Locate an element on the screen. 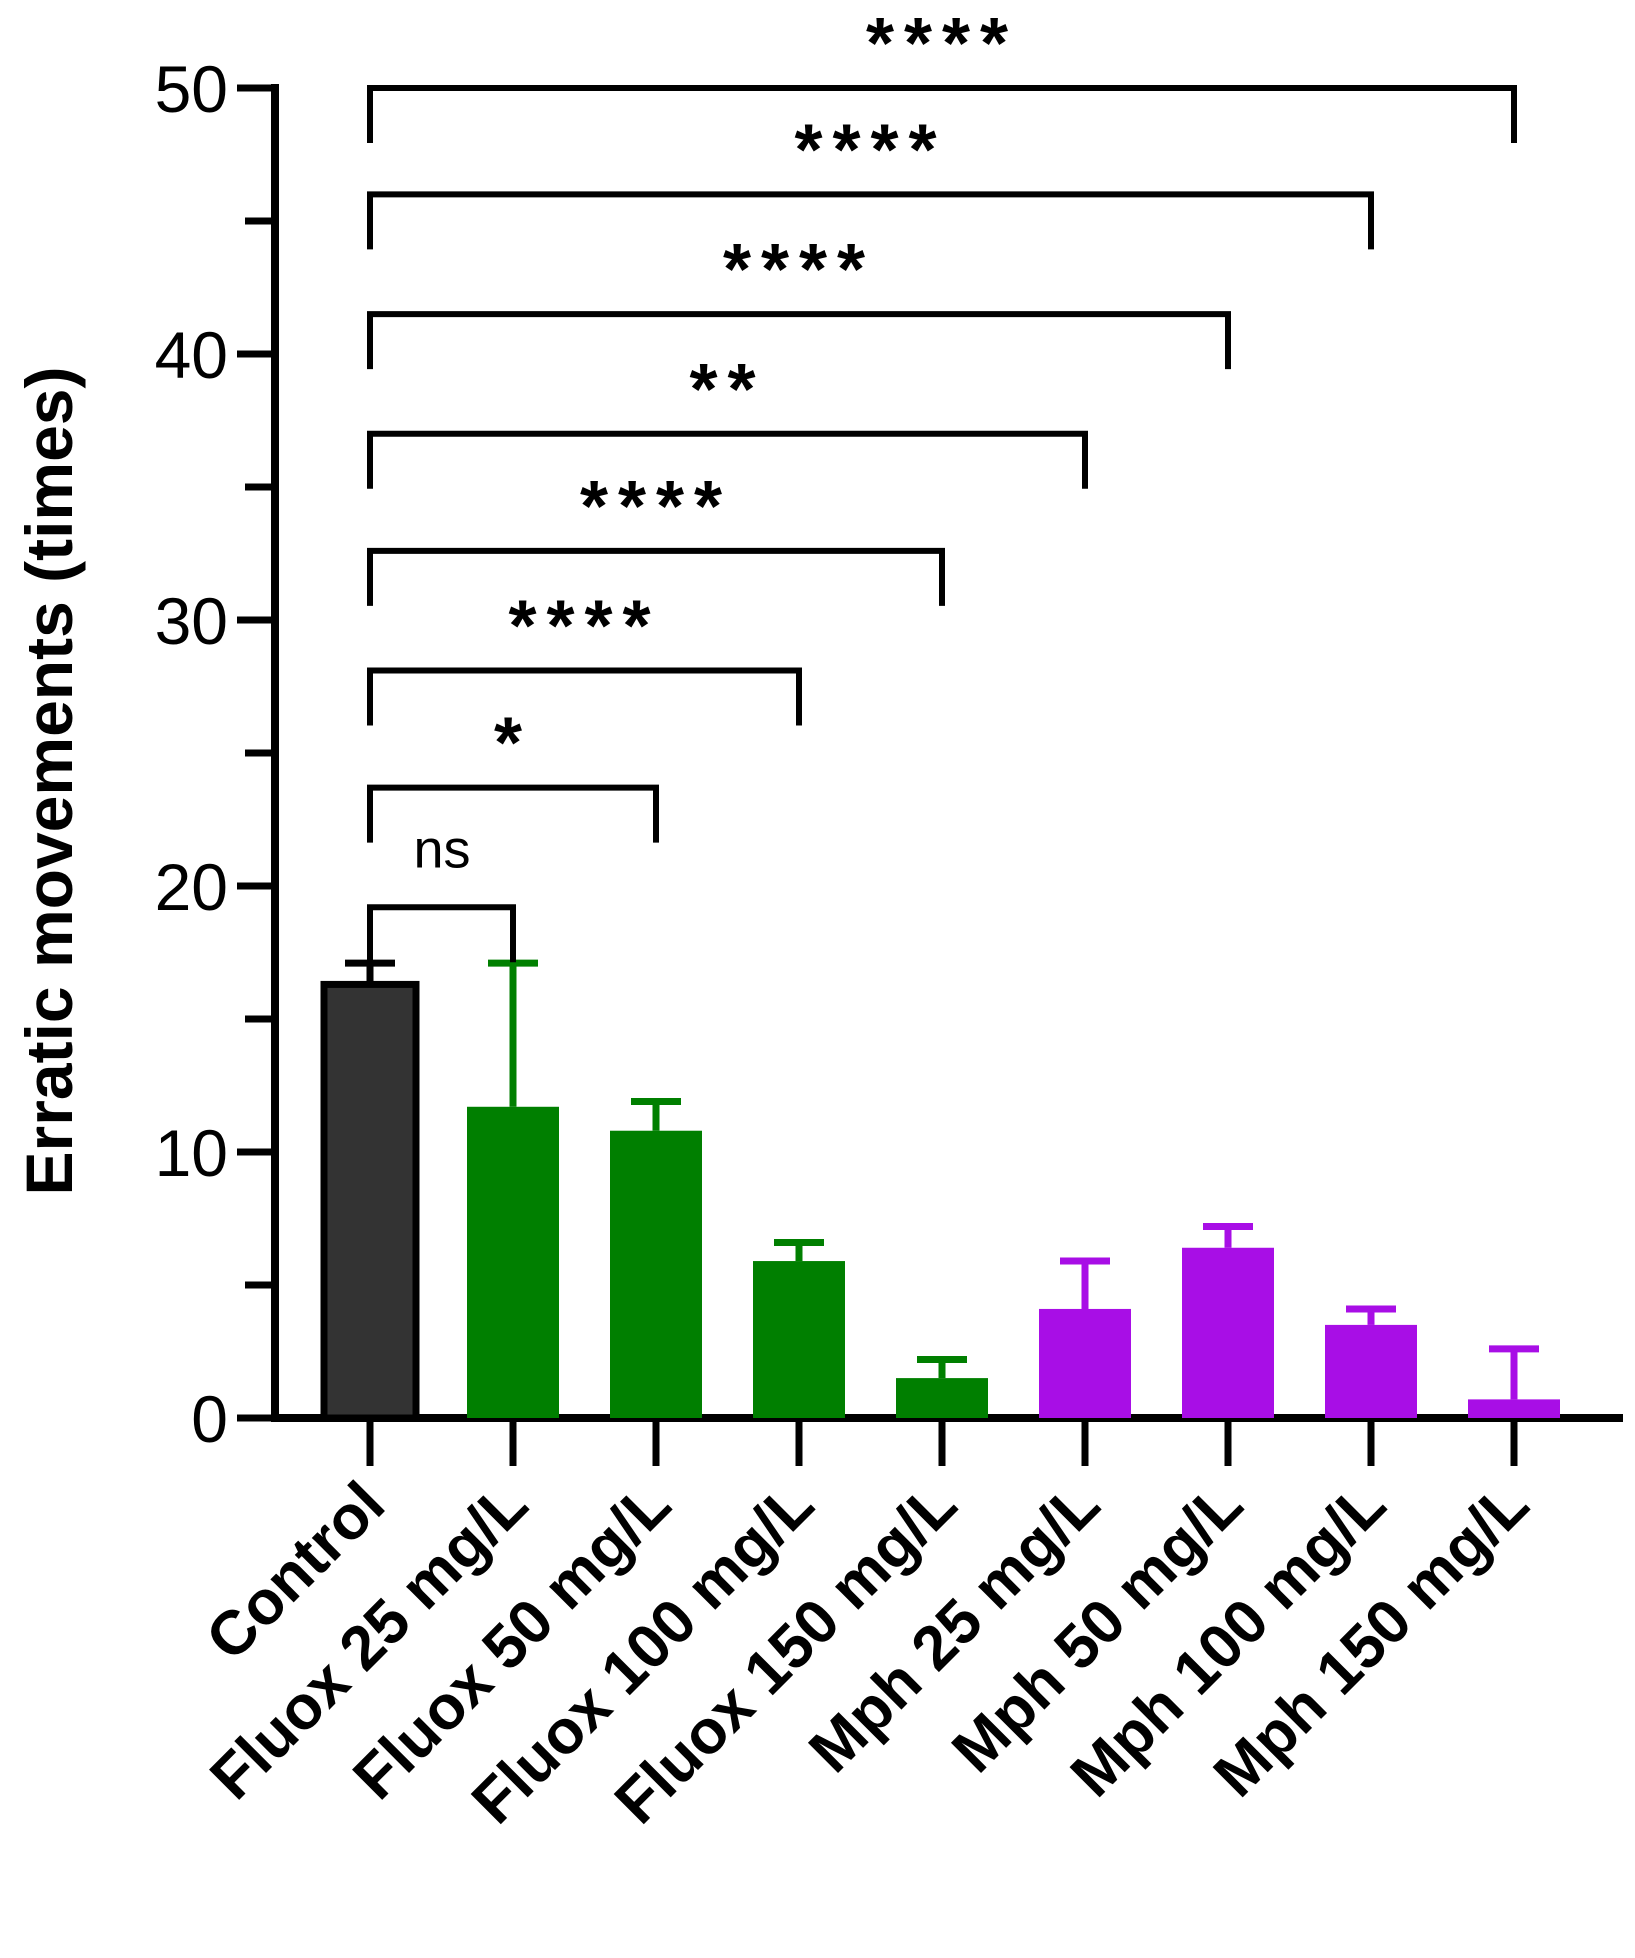 This screenshot has width=1635, height=1958. y-tick-label-0: 0 is located at coordinates (209, 1419).